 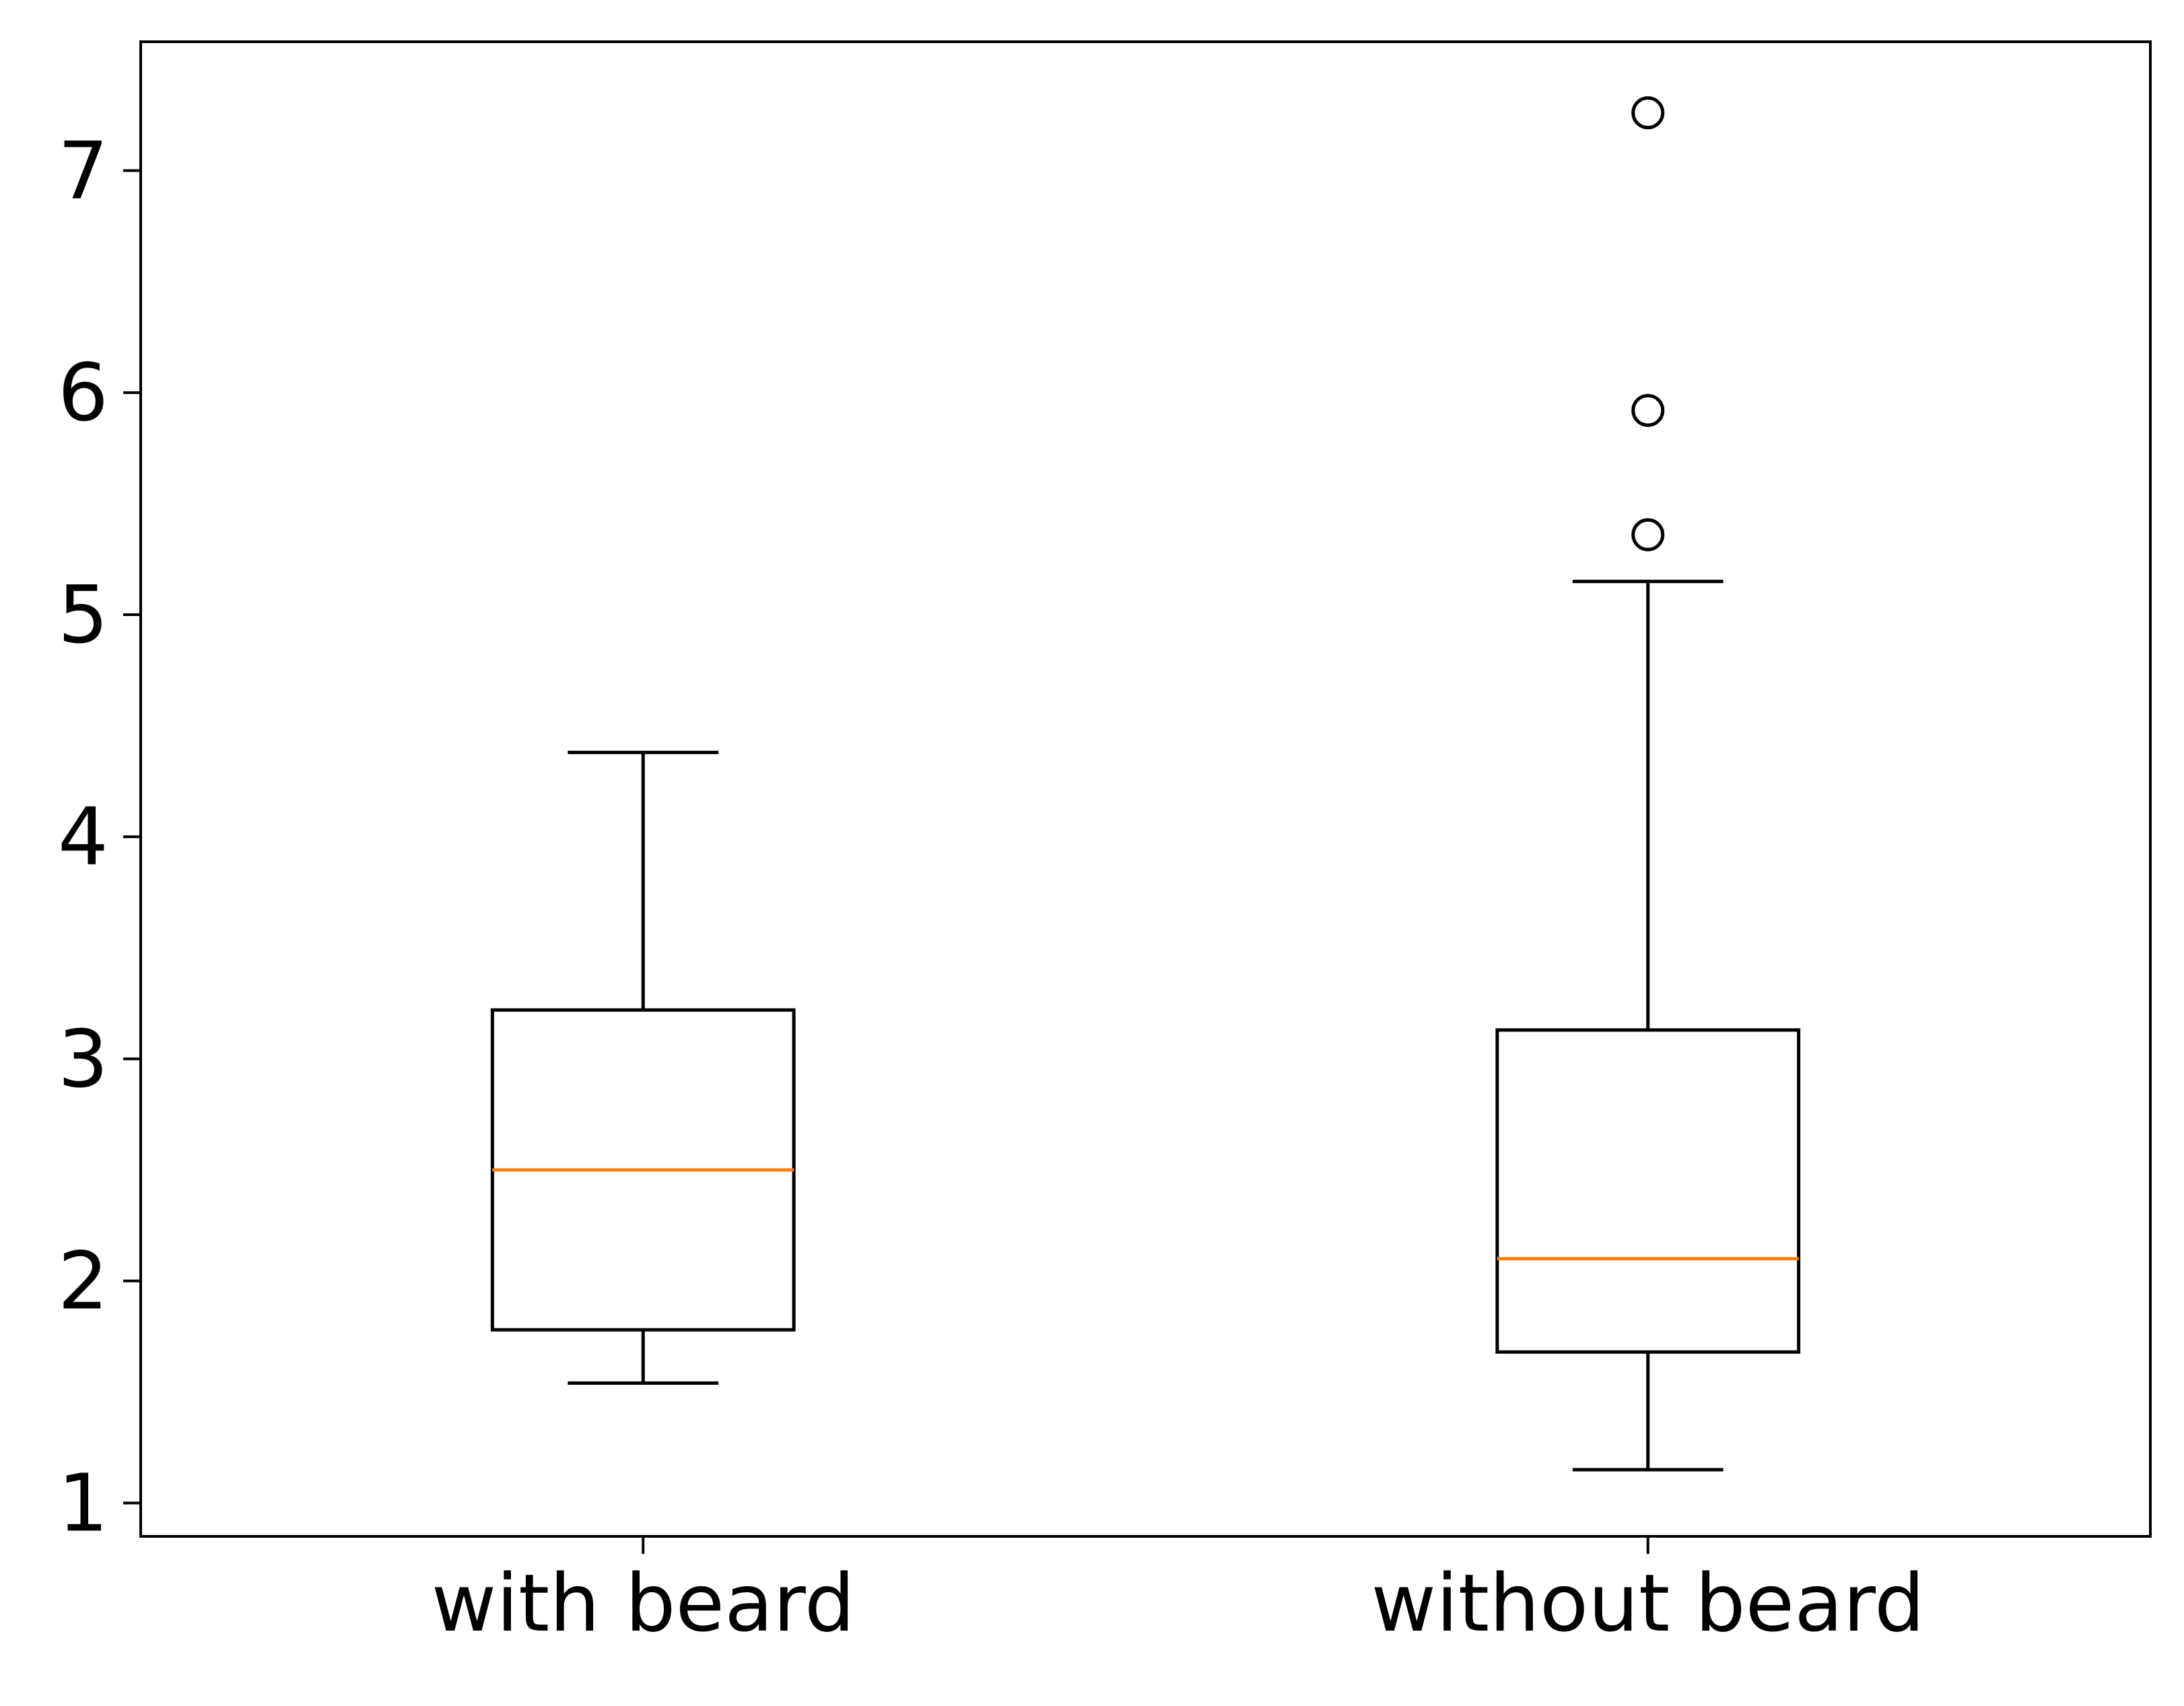 I want to click on y-tick-label: 3, so click(x=83, y=1059).